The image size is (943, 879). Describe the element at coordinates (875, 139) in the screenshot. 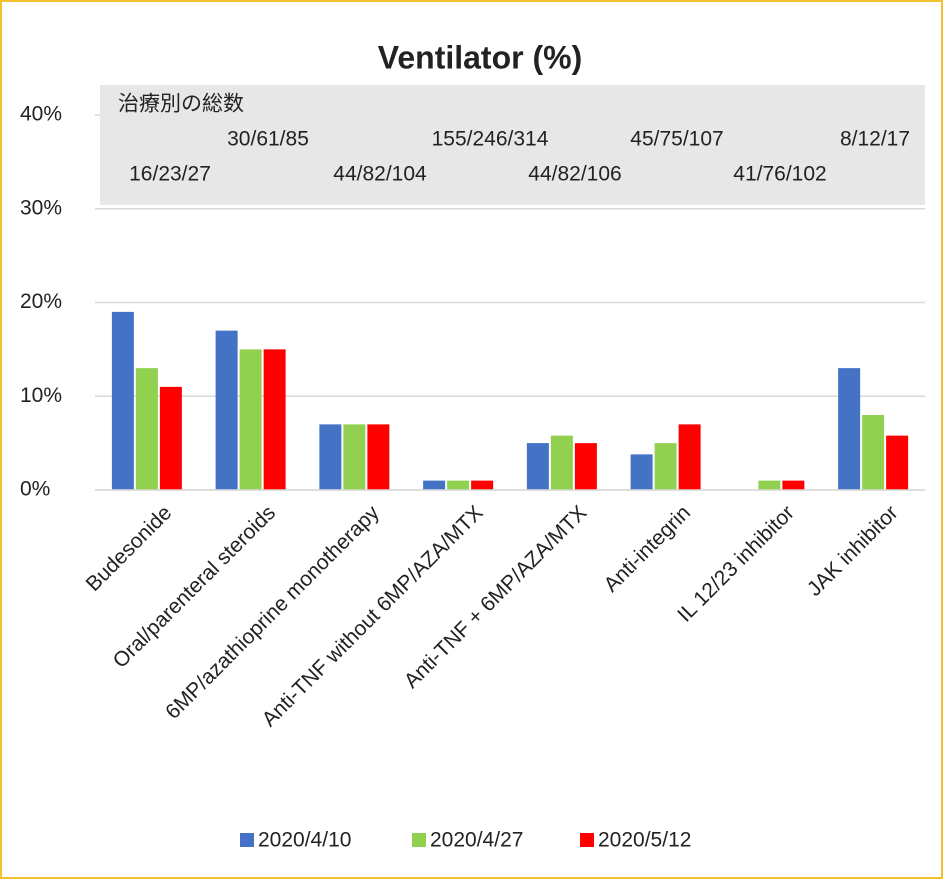

I see `annotation: 8/12/17` at that location.